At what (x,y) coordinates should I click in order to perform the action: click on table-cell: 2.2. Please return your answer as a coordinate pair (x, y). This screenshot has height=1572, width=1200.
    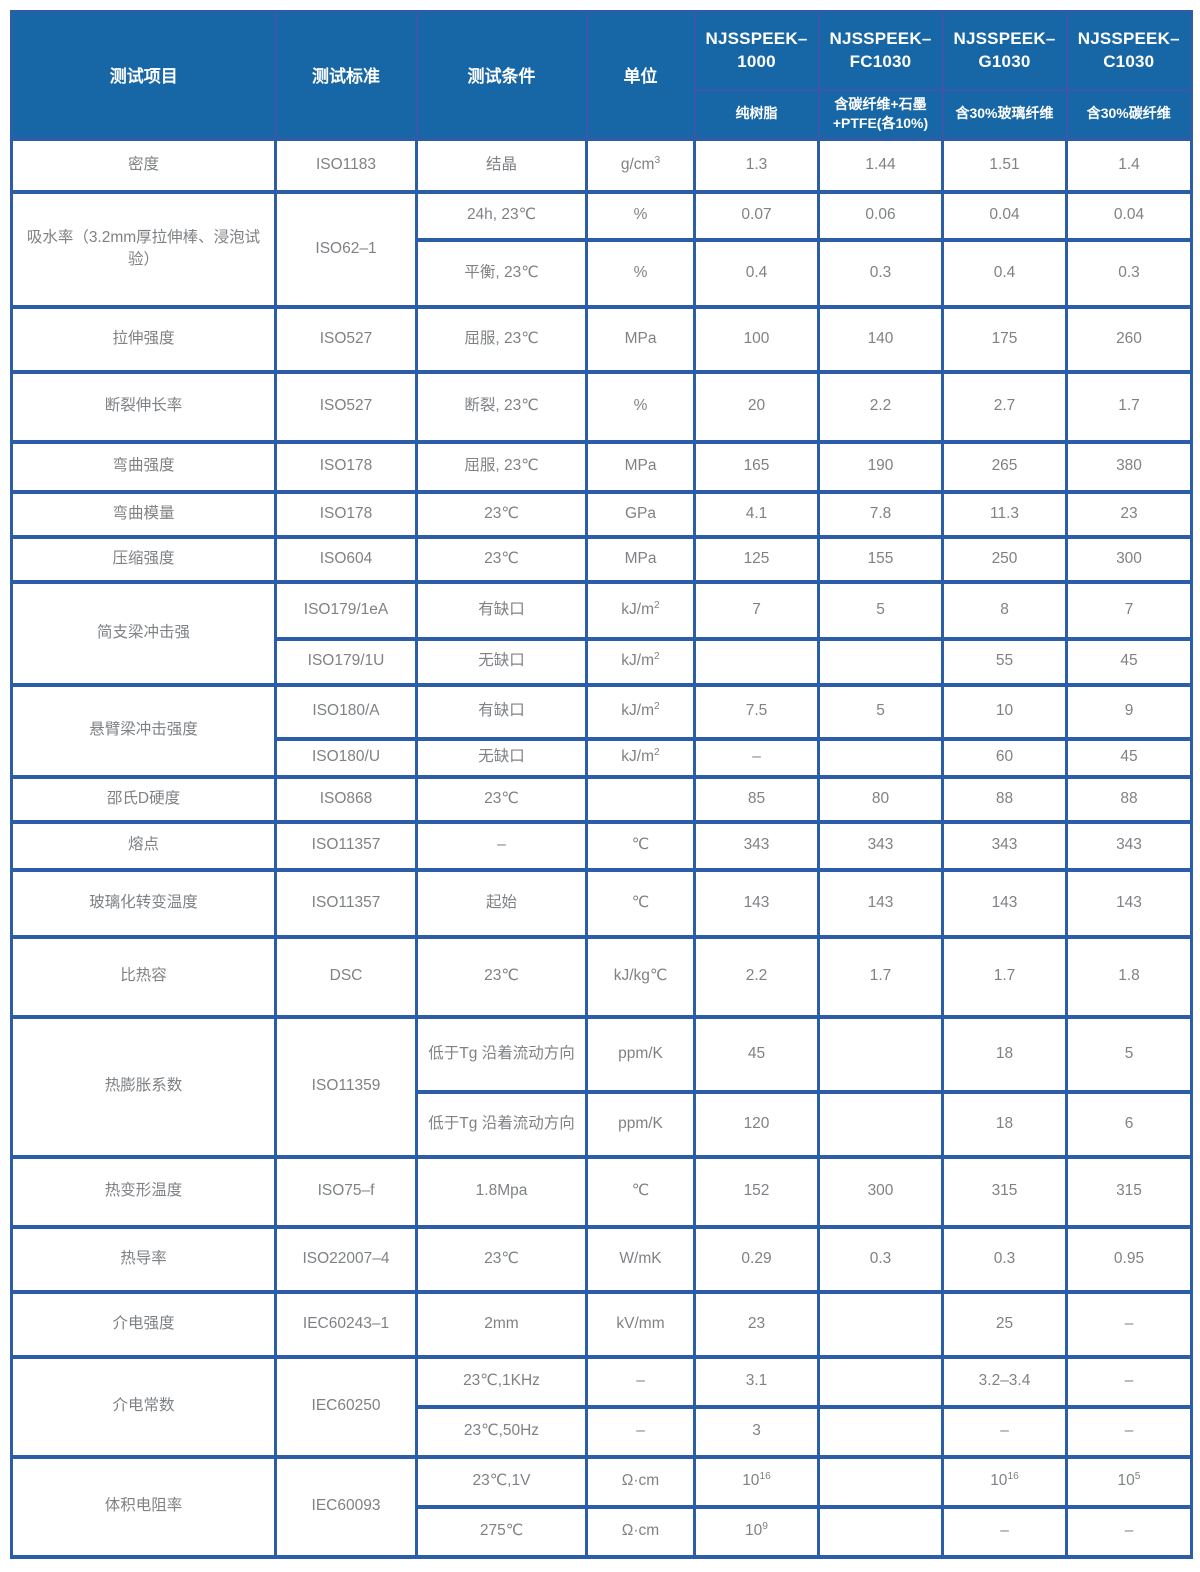
    Looking at the image, I should click on (880, 406).